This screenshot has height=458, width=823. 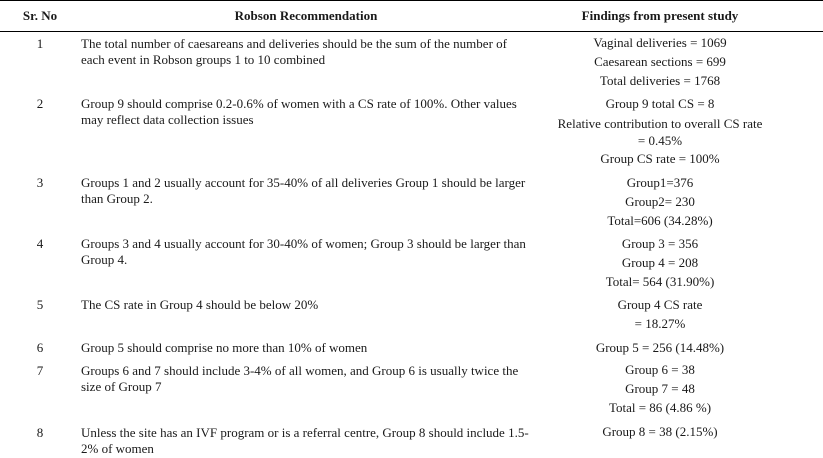 What do you see at coordinates (411, 31) in the screenshot?
I see `header-rule` at bounding box center [411, 31].